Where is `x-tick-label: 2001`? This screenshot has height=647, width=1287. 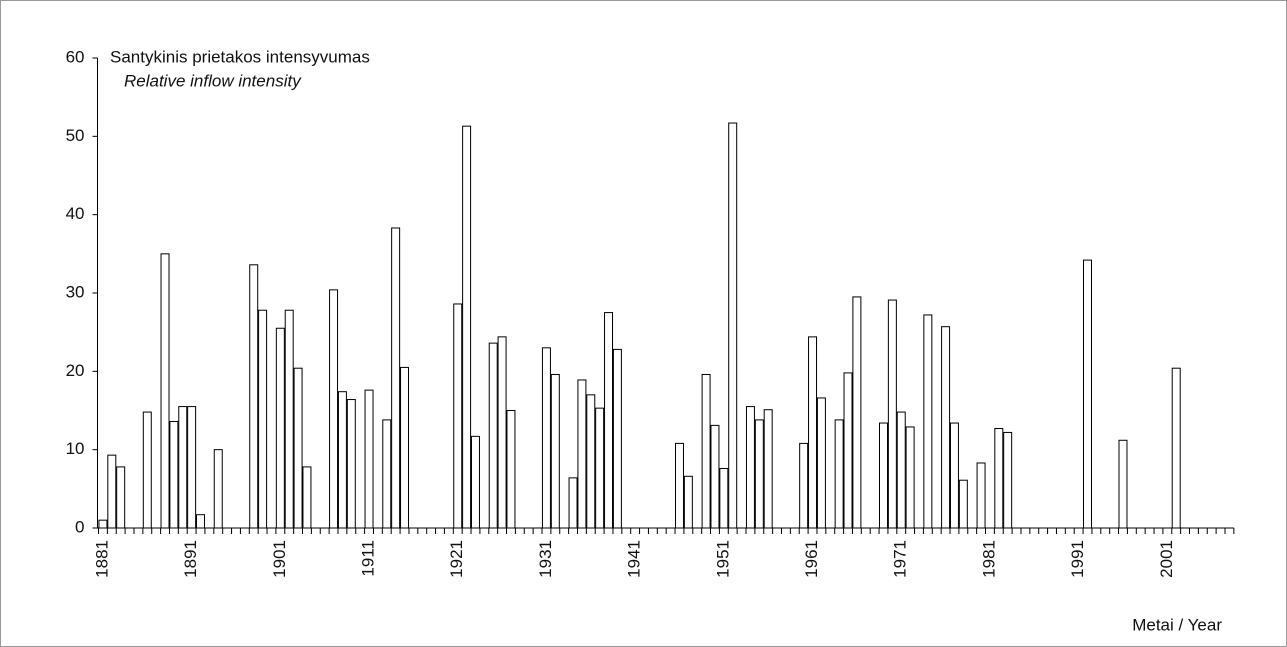
x-tick-label: 2001 is located at coordinates (1166, 559).